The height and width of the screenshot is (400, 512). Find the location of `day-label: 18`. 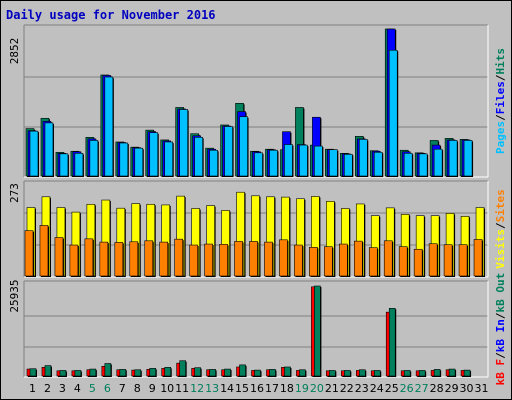

day-label: 18 is located at coordinates (287, 388).